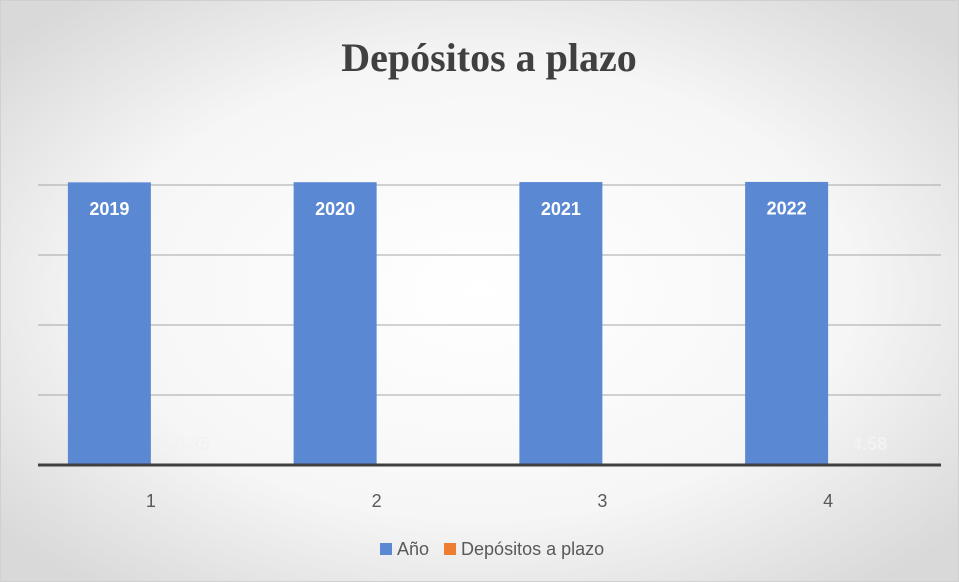  What do you see at coordinates (192, 444) in the screenshot?
I see `data-label: 8.35` at bounding box center [192, 444].